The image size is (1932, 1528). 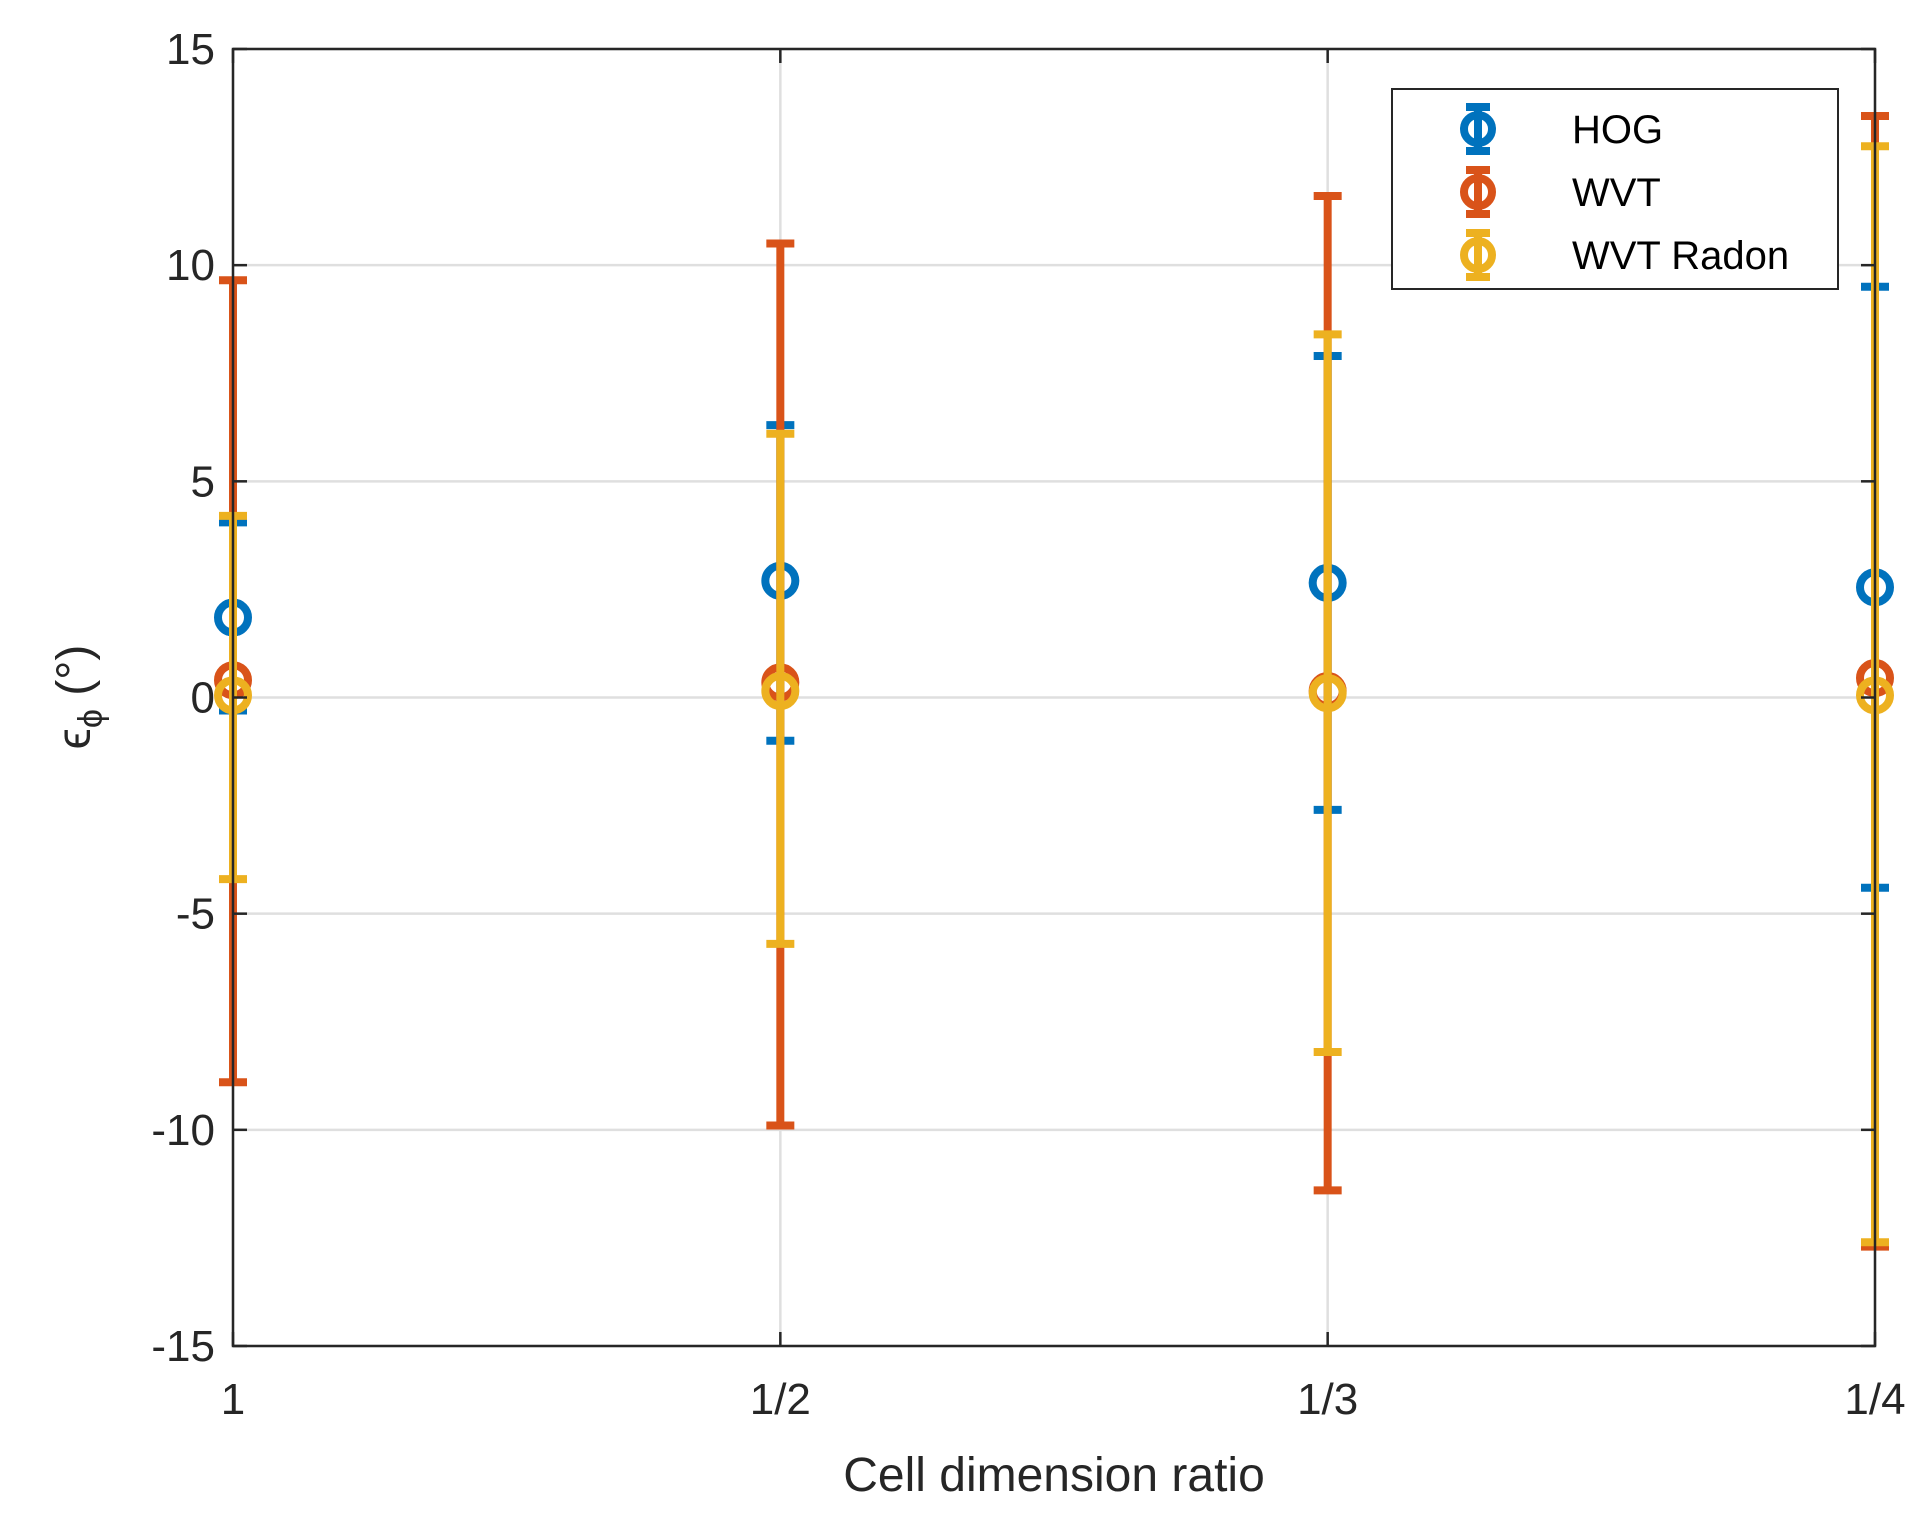 What do you see at coordinates (91, 718) in the screenshot?
I see `y-axis-label-subscript: ϕ` at bounding box center [91, 718].